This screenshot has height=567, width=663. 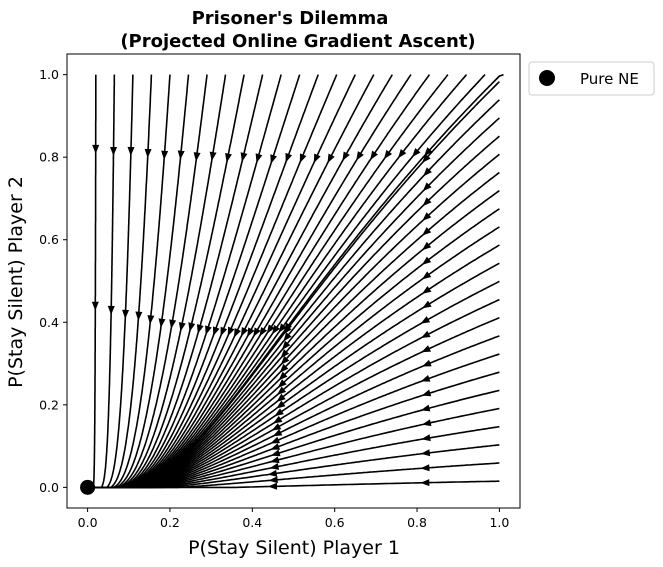 I want to click on legend: Pure NE, so click(x=591, y=78).